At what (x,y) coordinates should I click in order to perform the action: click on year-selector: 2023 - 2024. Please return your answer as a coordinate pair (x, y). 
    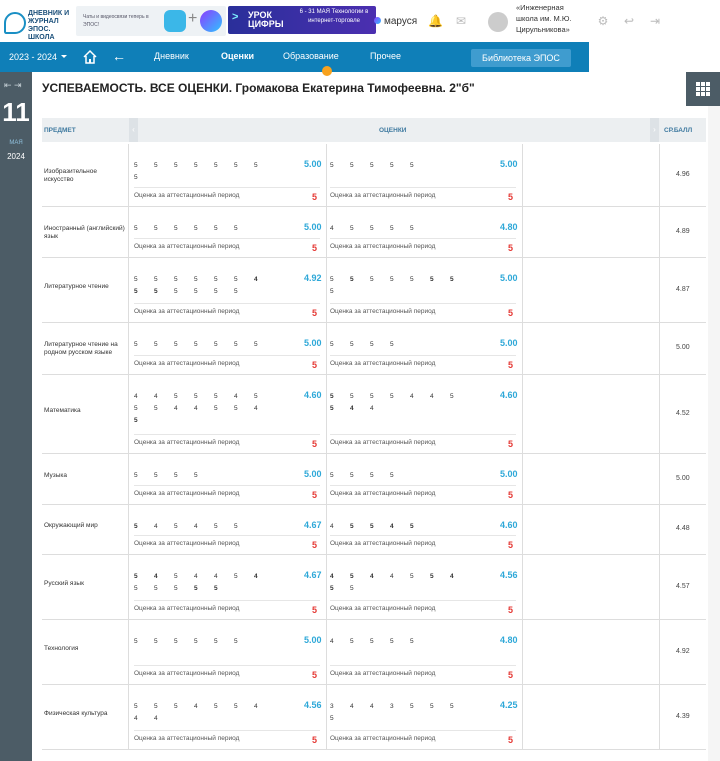
    Looking at the image, I should click on (38, 57).